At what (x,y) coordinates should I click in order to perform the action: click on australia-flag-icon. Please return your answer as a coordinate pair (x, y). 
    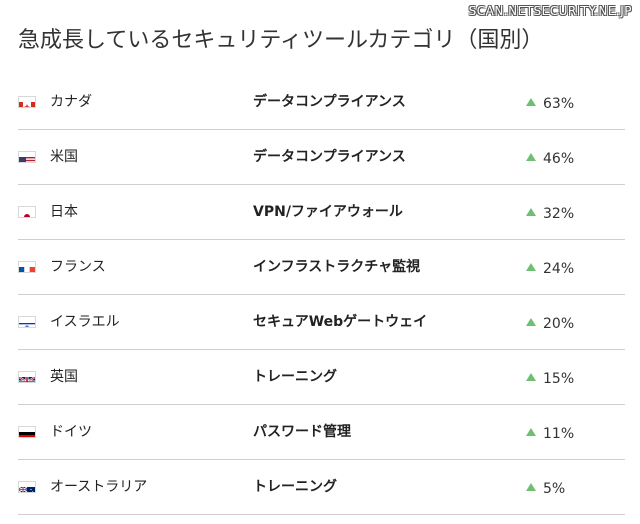
    Looking at the image, I should click on (27, 487).